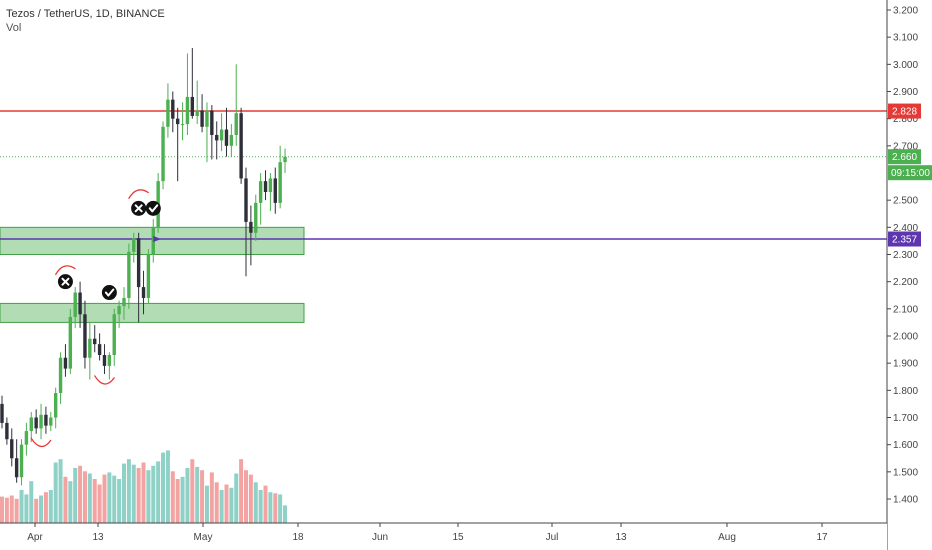 The height and width of the screenshot is (550, 932). Describe the element at coordinates (904, 157) in the screenshot. I see `current-price-label: 2.660` at that location.